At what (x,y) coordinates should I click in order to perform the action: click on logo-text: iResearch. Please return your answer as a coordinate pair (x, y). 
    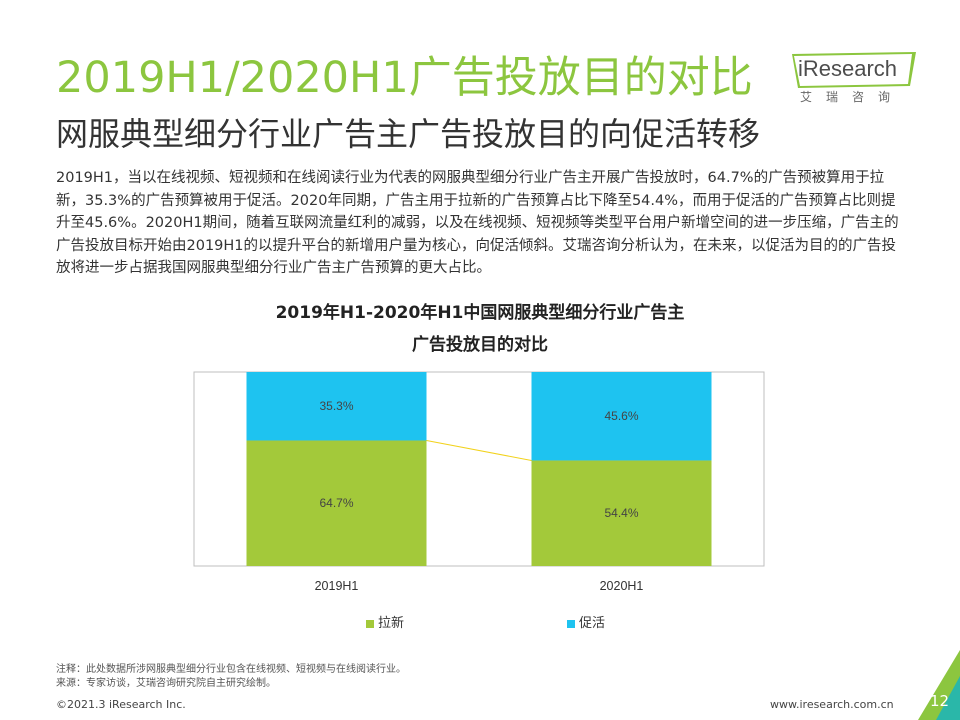
    Looking at the image, I should click on (848, 68).